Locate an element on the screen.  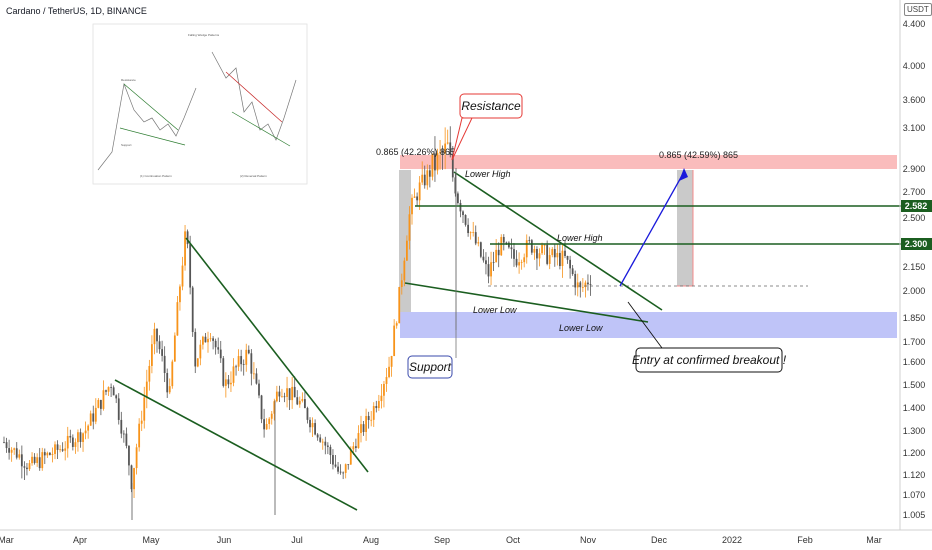
price-tick-label: 1.500 is located at coordinates (914, 385).